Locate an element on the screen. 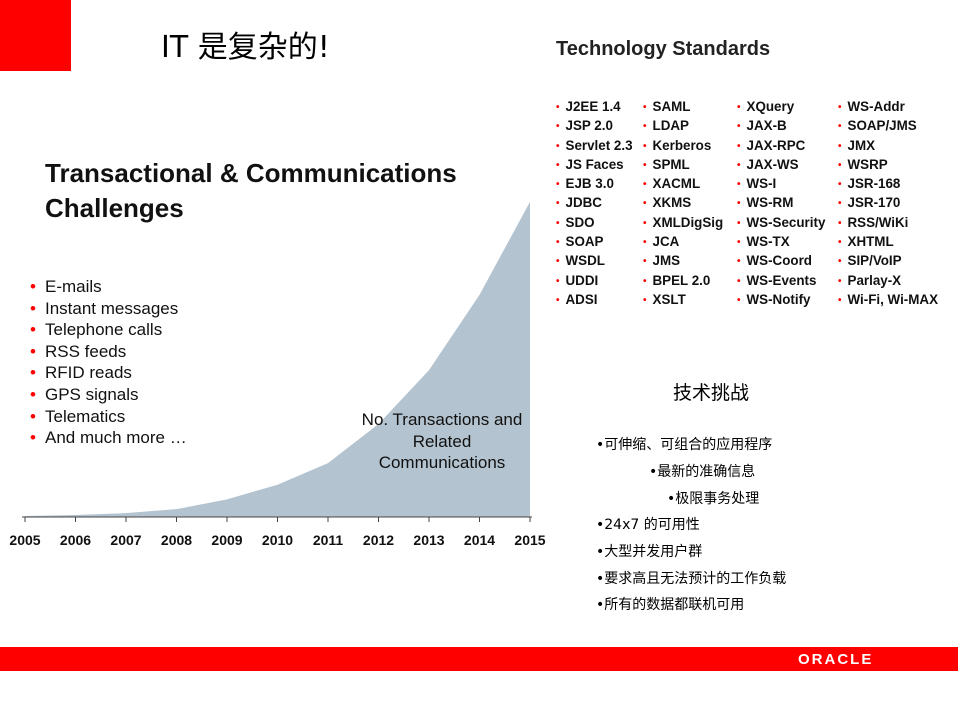 This screenshot has width=958, height=719. standard-item: Servlet 2.3 is located at coordinates (594, 145).